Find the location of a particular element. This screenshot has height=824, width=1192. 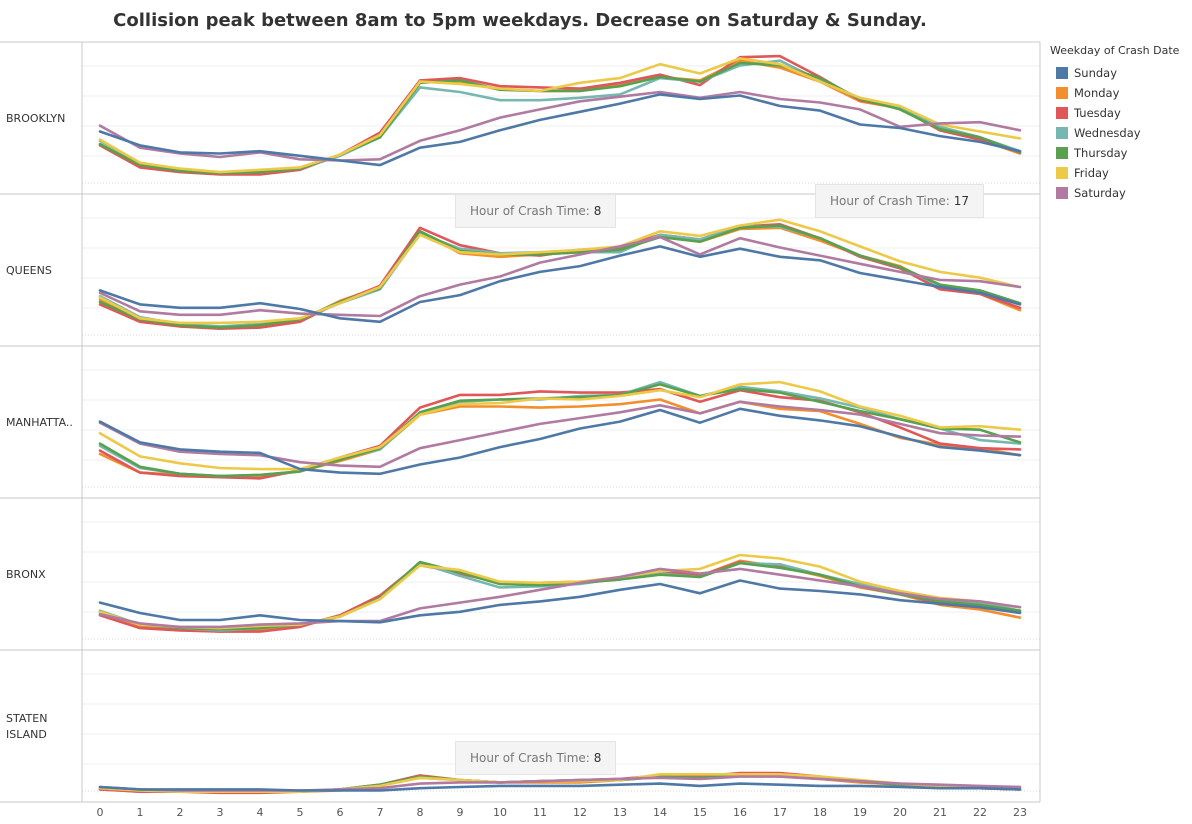

legend-item-tuesday: Tuesday is located at coordinates (1121, 113).